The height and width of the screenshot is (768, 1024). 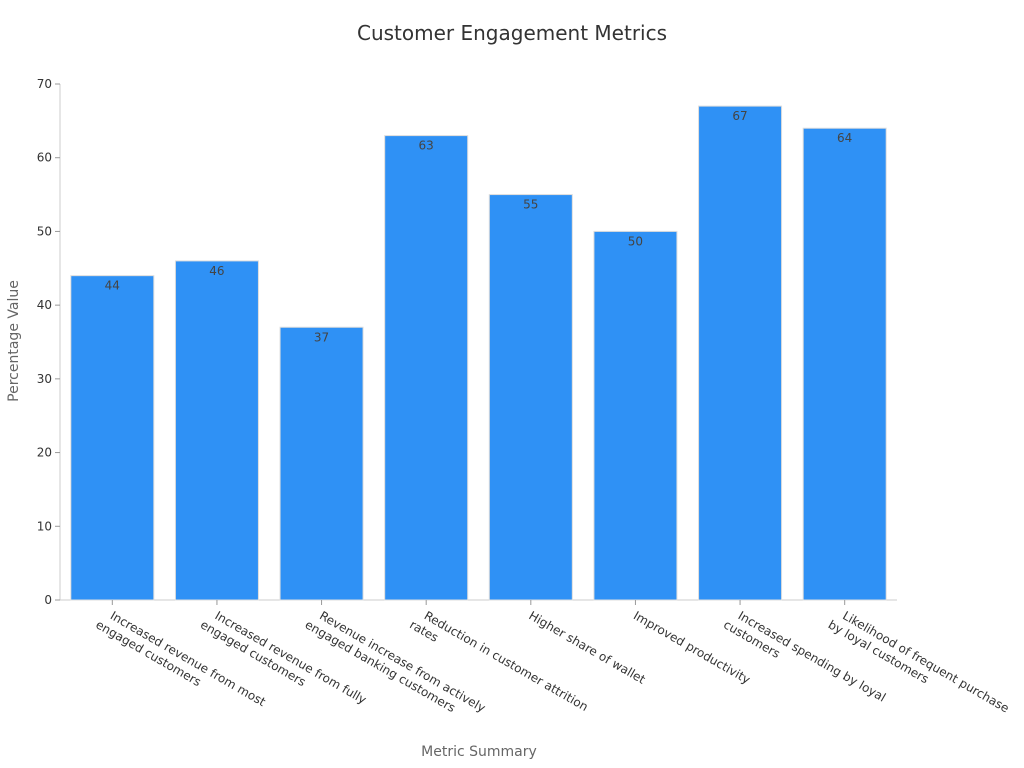 I want to click on y-tick-label: 20, so click(x=44, y=453).